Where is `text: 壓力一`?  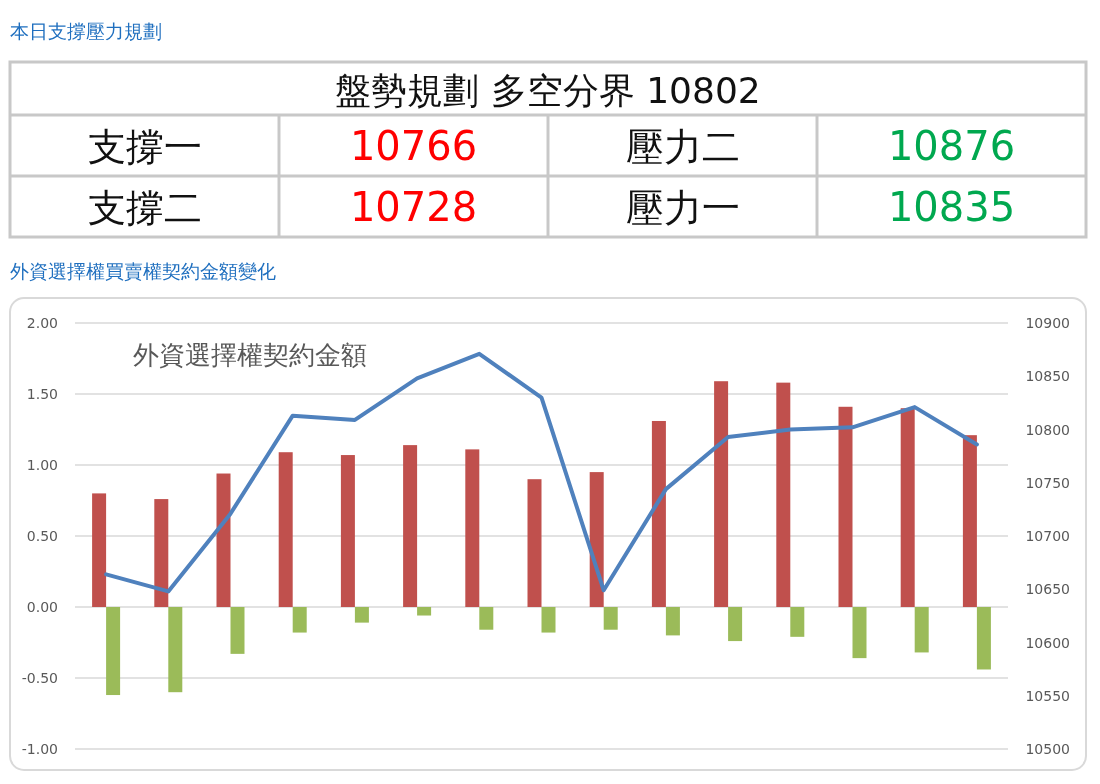 text: 壓力一 is located at coordinates (682, 207).